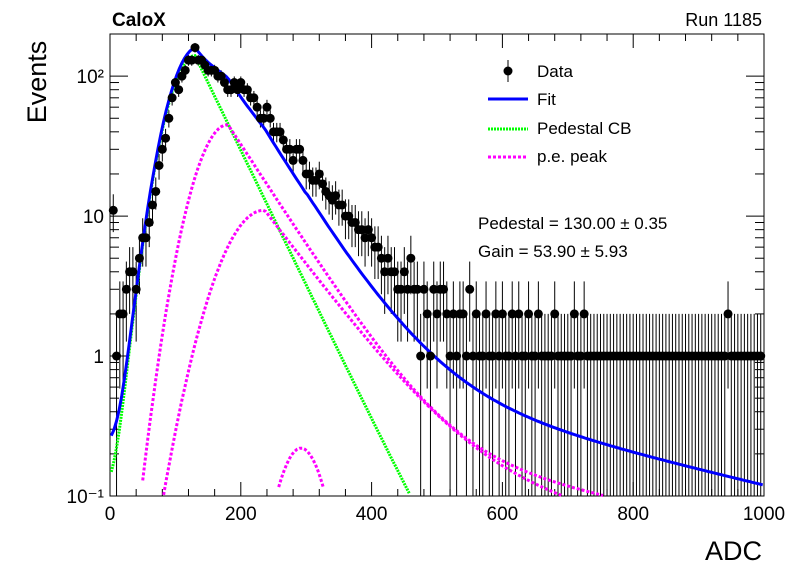 The width and height of the screenshot is (796, 572). I want to click on experiment-label: CaloX, so click(139, 20).